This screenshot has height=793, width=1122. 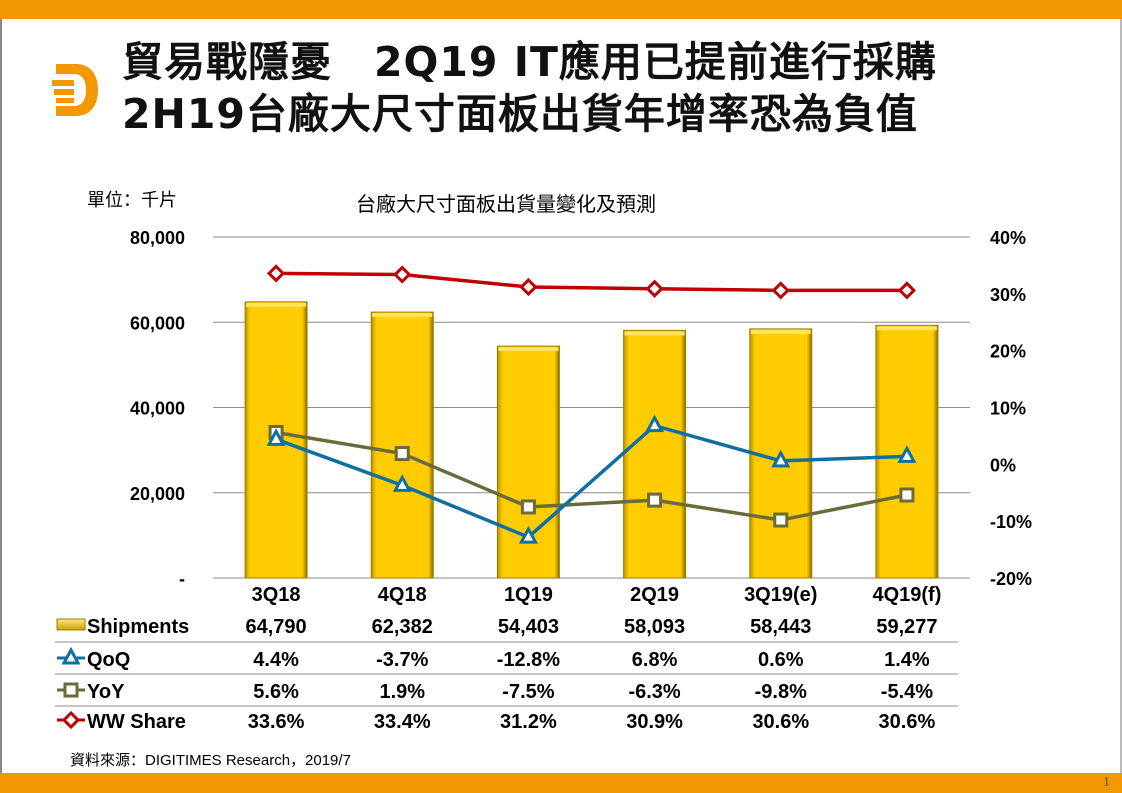 What do you see at coordinates (276, 595) in the screenshot?
I see `category-label: 3Q18` at bounding box center [276, 595].